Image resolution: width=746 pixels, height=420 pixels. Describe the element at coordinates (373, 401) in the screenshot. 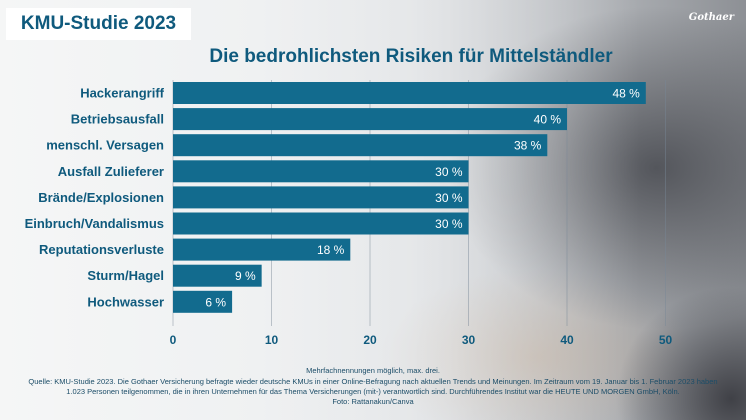

I see `photo-credit: Foto: Rattanakun/Canva` at that location.